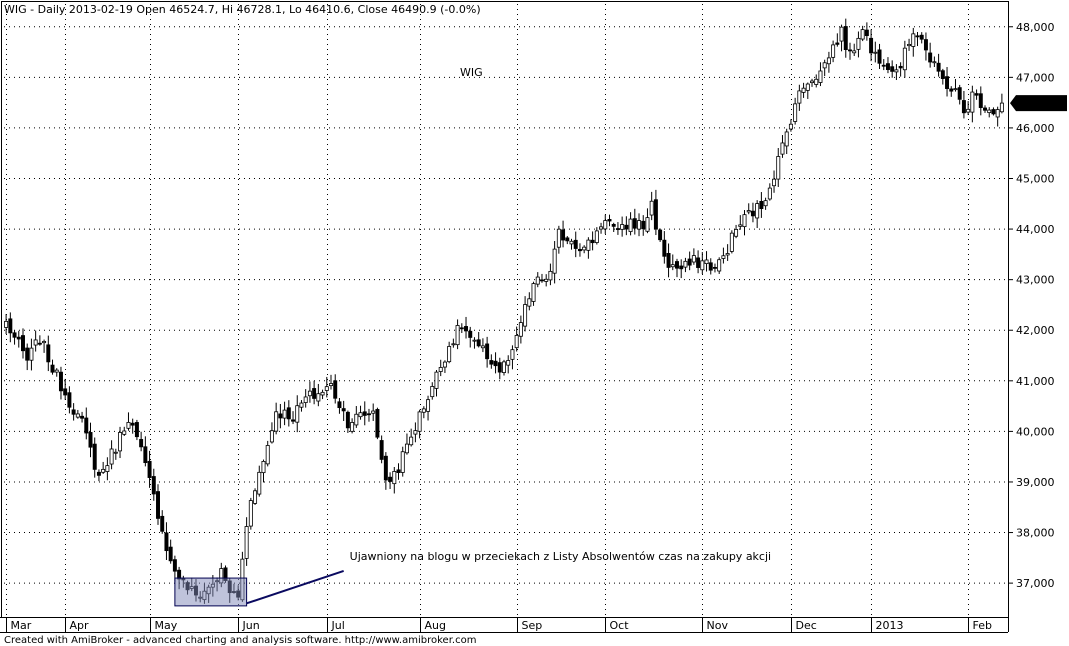 The width and height of the screenshot is (1069, 646). What do you see at coordinates (1035, 381) in the screenshot?
I see `price-tick-label: 41,000` at bounding box center [1035, 381].